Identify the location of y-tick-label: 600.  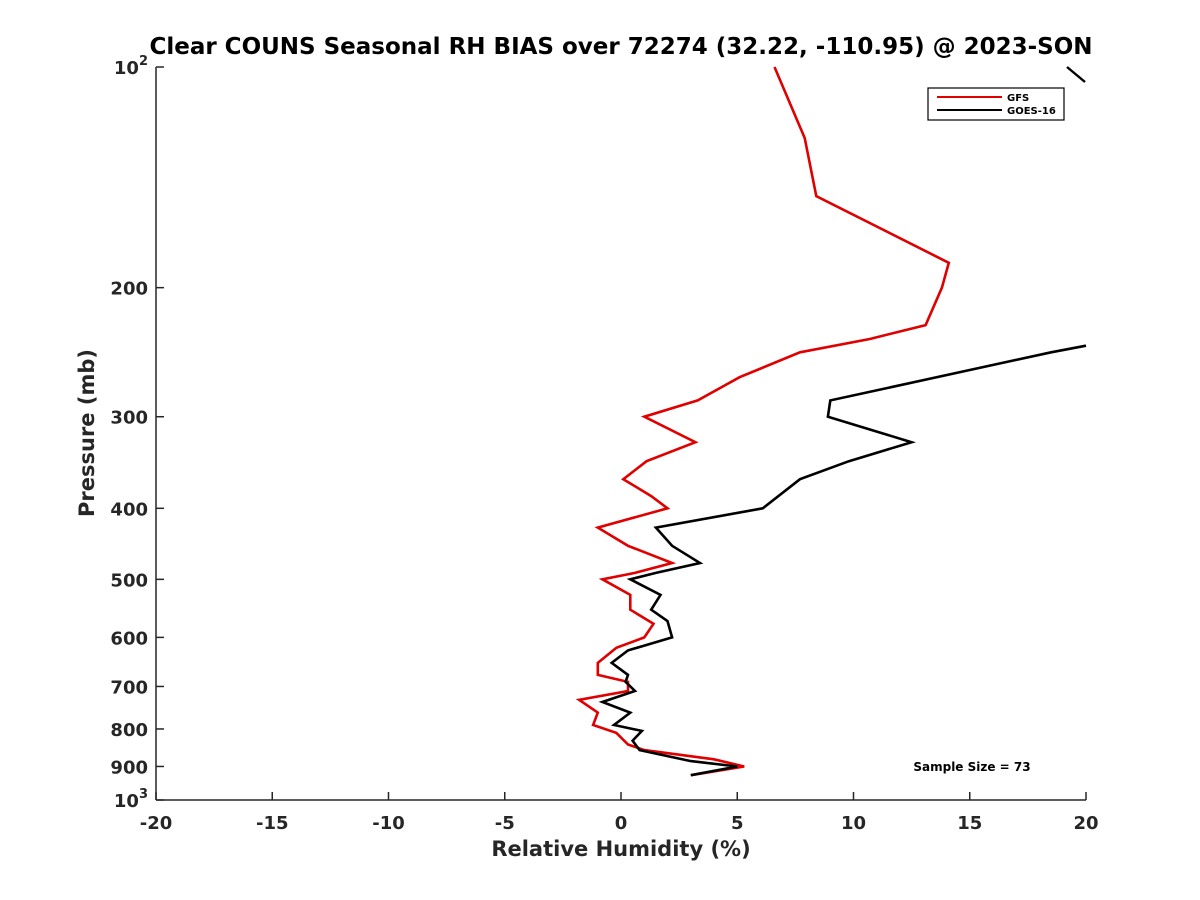
(129, 638).